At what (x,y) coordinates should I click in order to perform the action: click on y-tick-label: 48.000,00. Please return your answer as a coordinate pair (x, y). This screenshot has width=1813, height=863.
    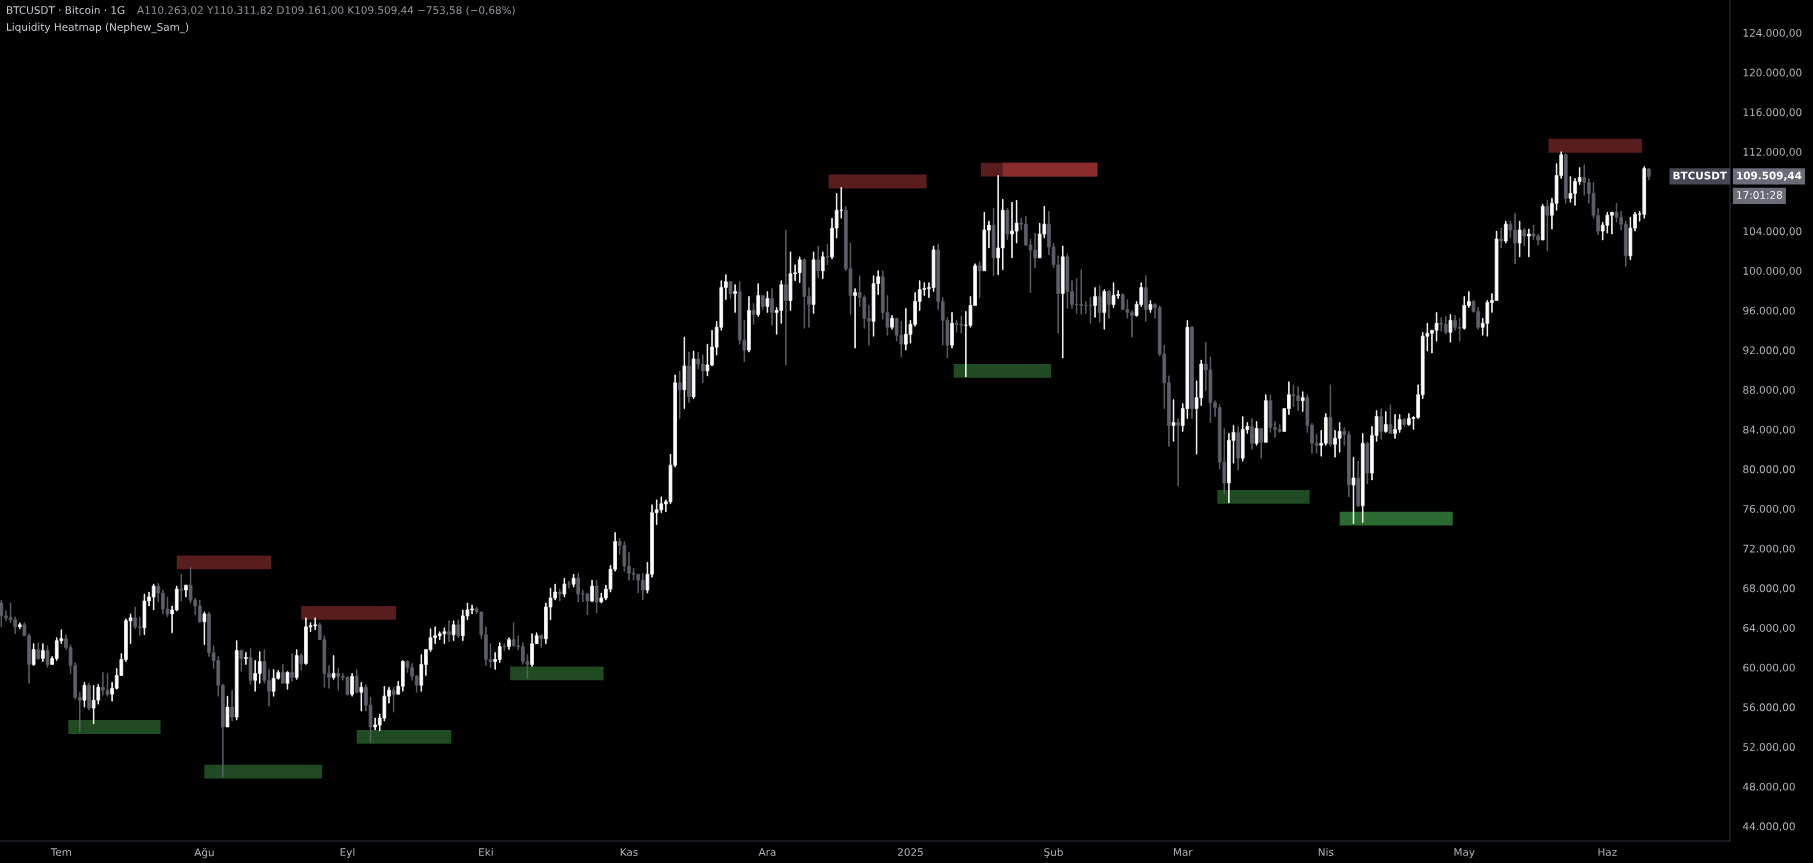
    Looking at the image, I should click on (1769, 787).